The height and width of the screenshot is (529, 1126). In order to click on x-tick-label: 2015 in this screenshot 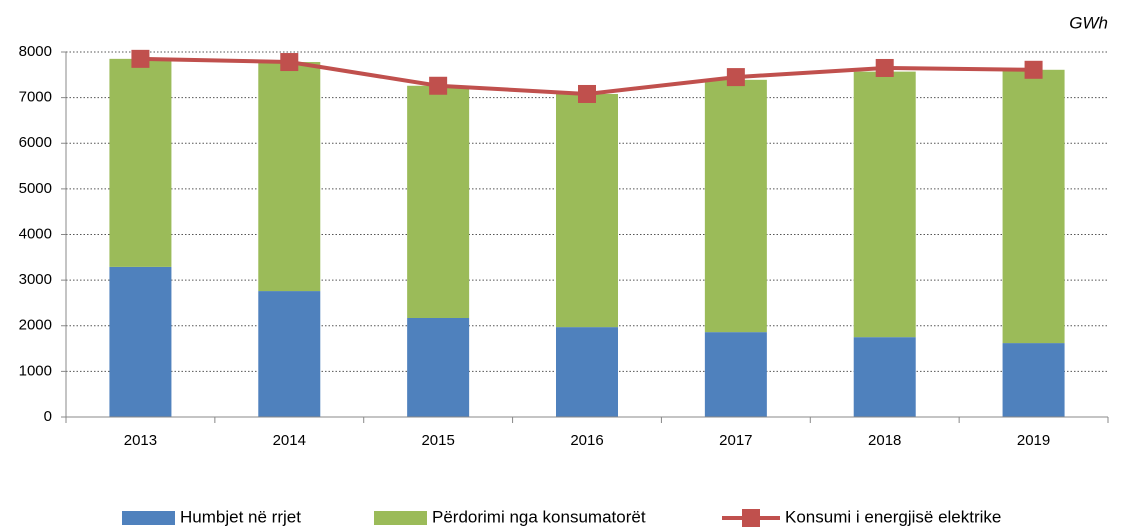, I will do `click(437, 440)`.